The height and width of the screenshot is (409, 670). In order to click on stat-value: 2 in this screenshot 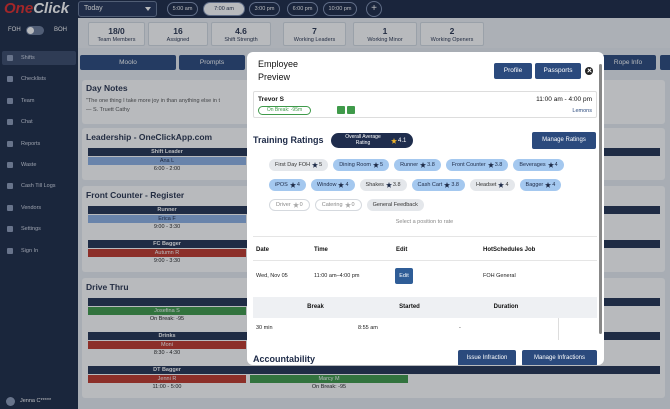, I will do `click(452, 31)`.